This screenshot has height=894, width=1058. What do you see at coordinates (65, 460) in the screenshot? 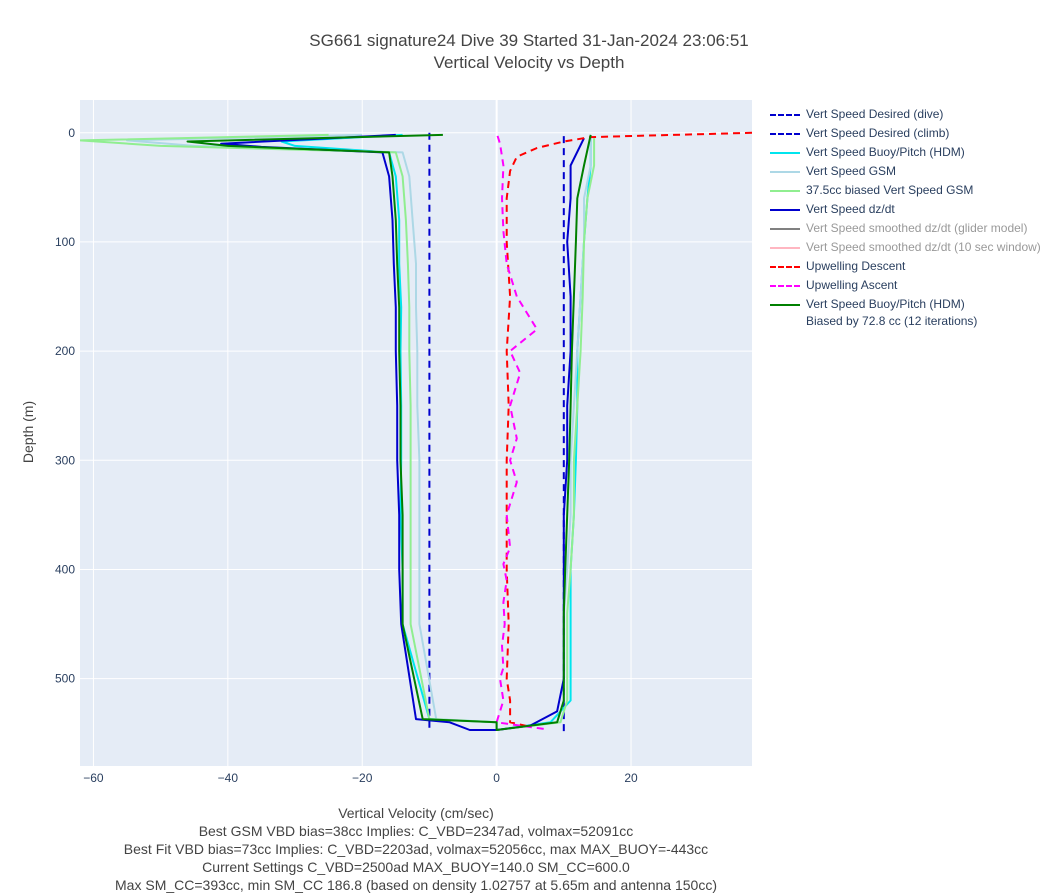
I see `y-tick-label: 300` at bounding box center [65, 460].